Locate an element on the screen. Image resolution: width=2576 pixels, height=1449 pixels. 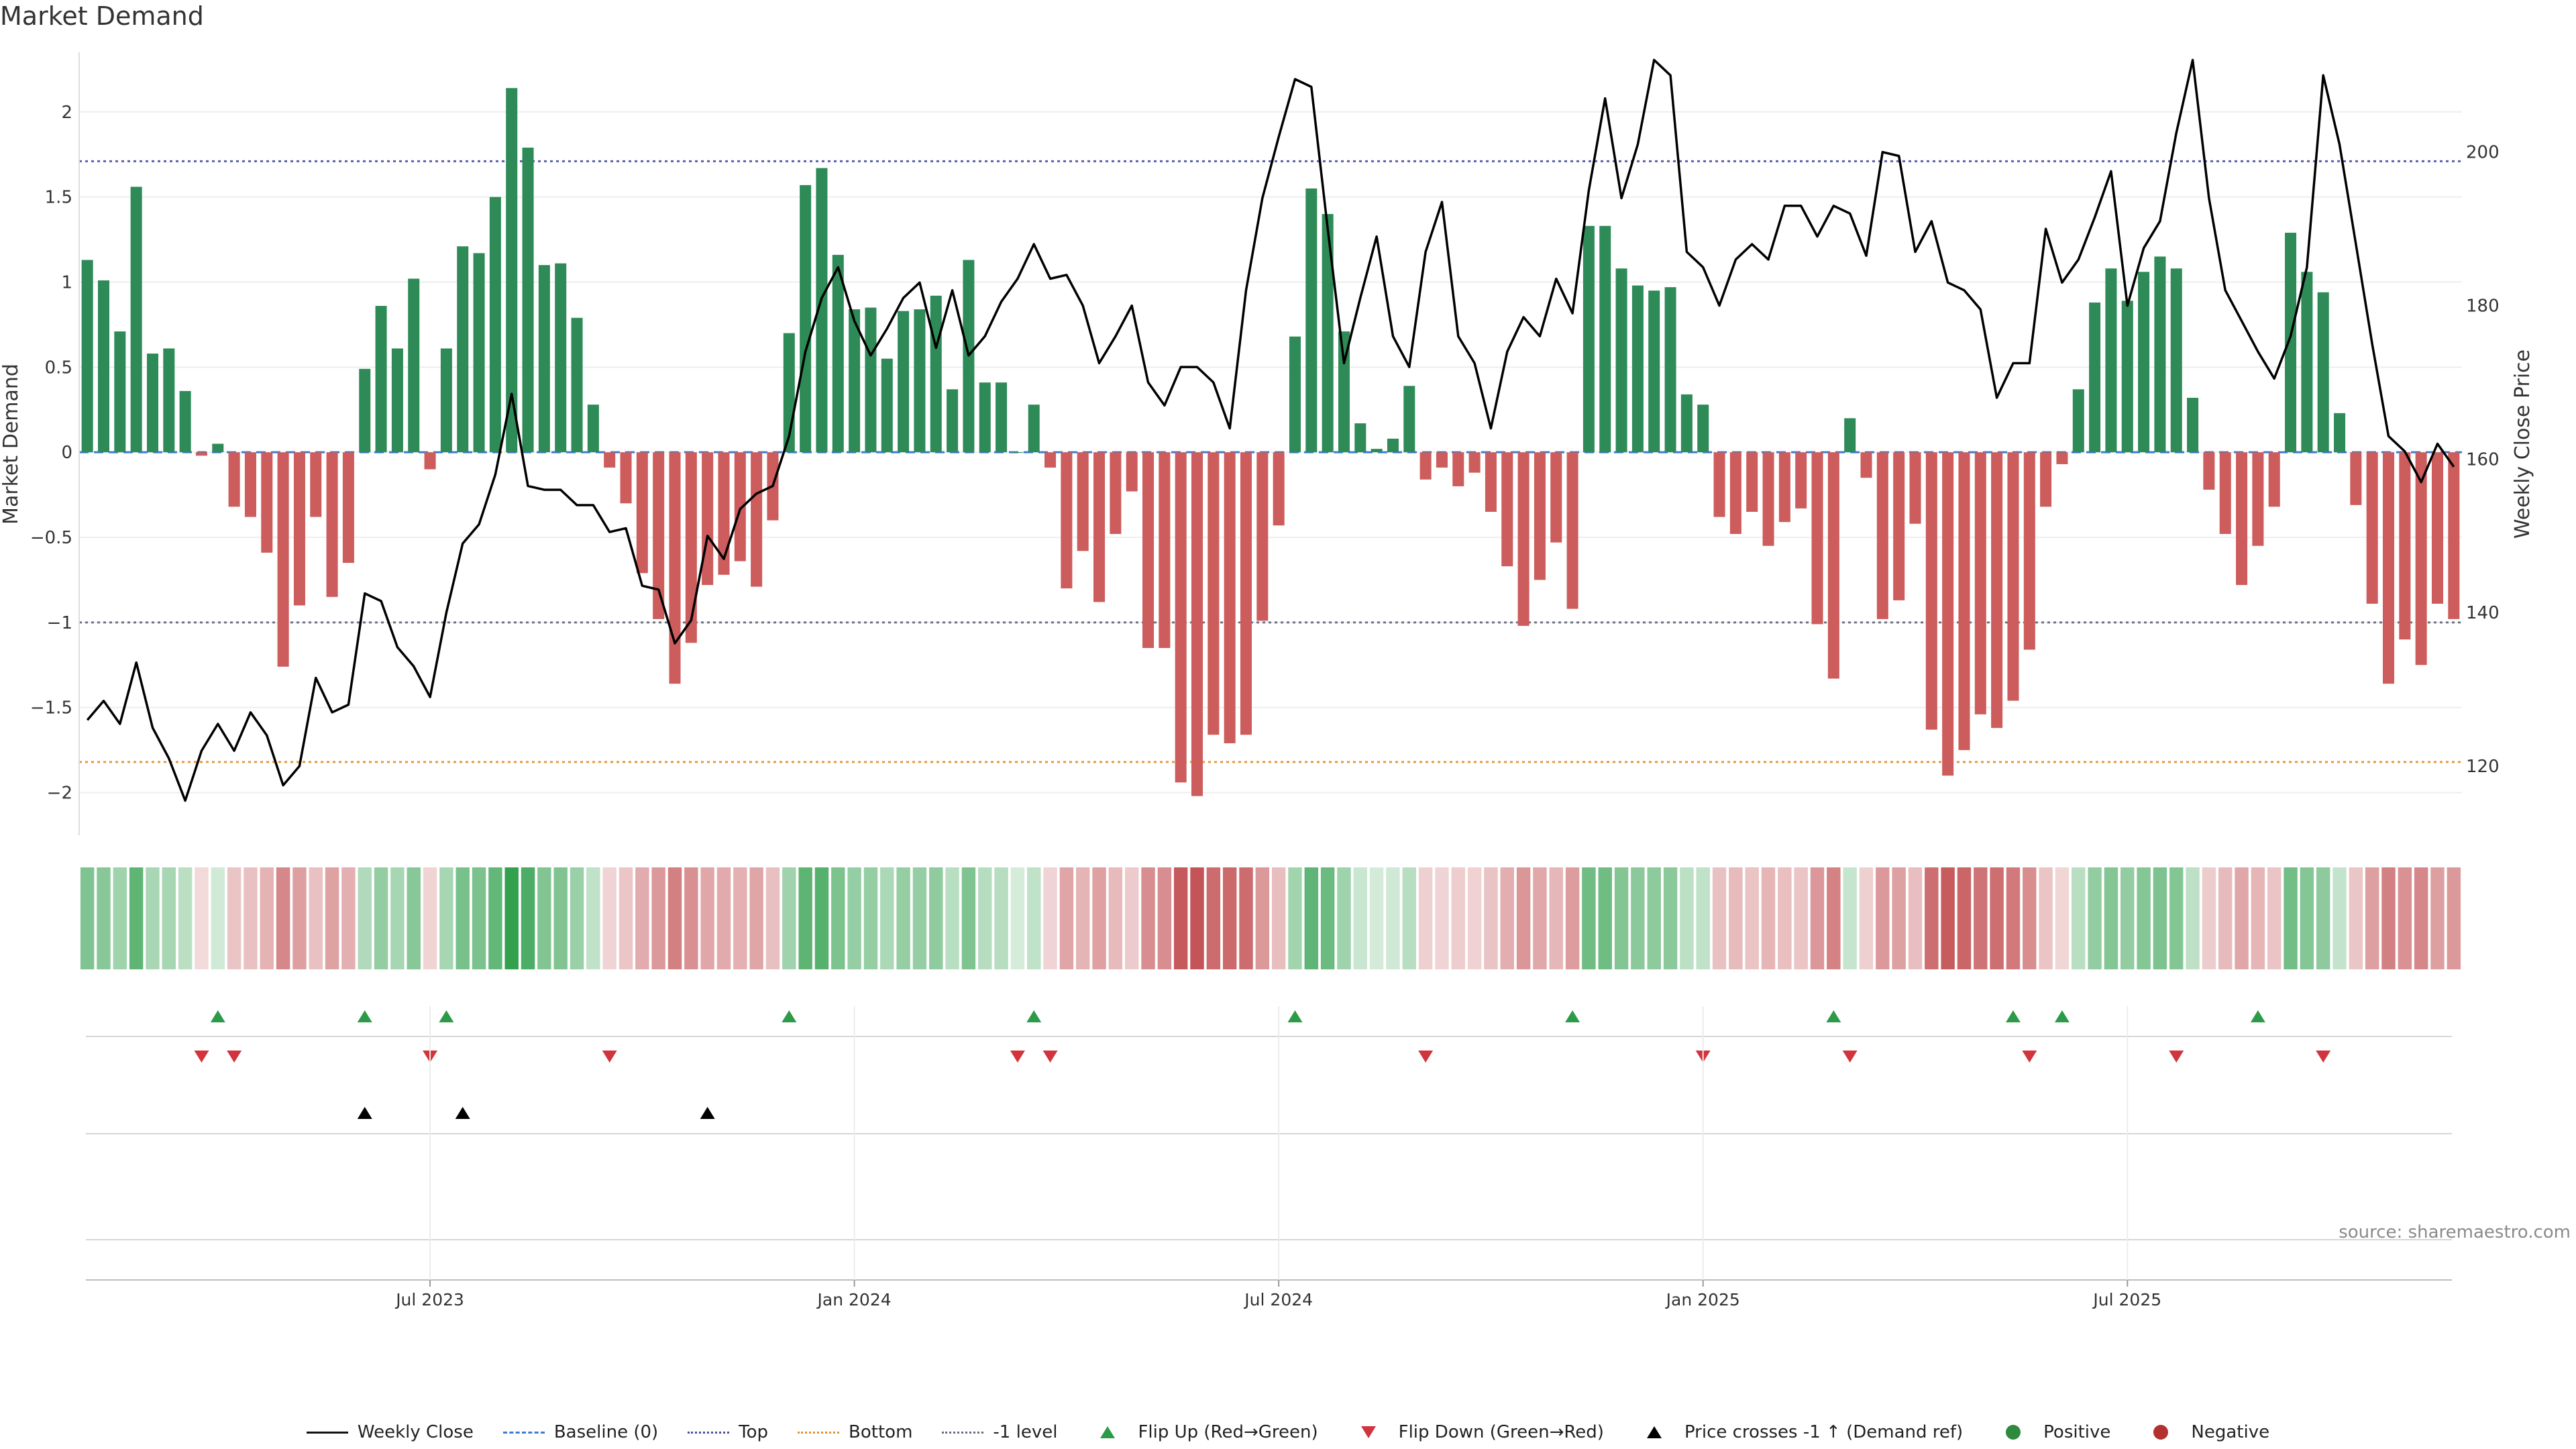
legend-negative: Negative is located at coordinates (2204, 1432).